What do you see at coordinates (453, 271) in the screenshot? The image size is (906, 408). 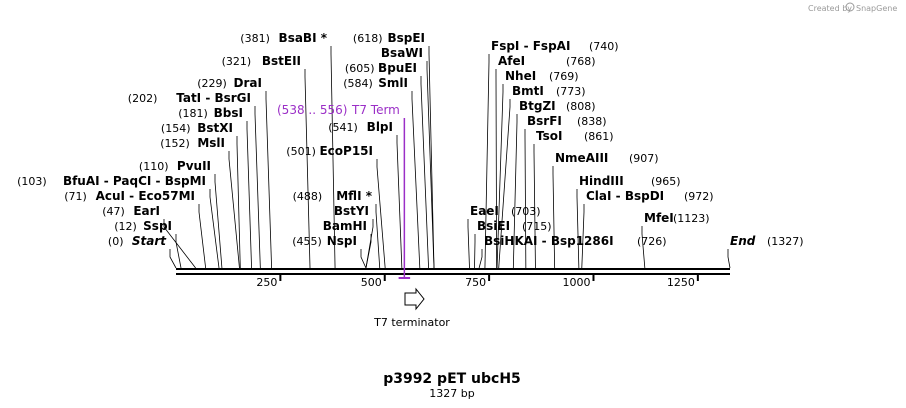 I see `backbone` at bounding box center [453, 271].